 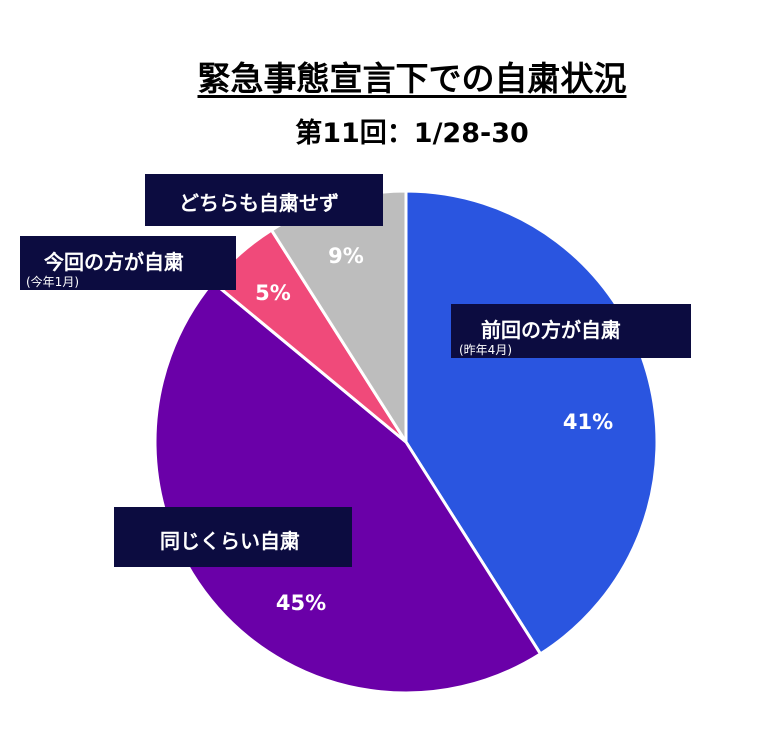 What do you see at coordinates (259, 203) in the screenshot?
I see `slice-label-neither: どちらも自粛せず` at bounding box center [259, 203].